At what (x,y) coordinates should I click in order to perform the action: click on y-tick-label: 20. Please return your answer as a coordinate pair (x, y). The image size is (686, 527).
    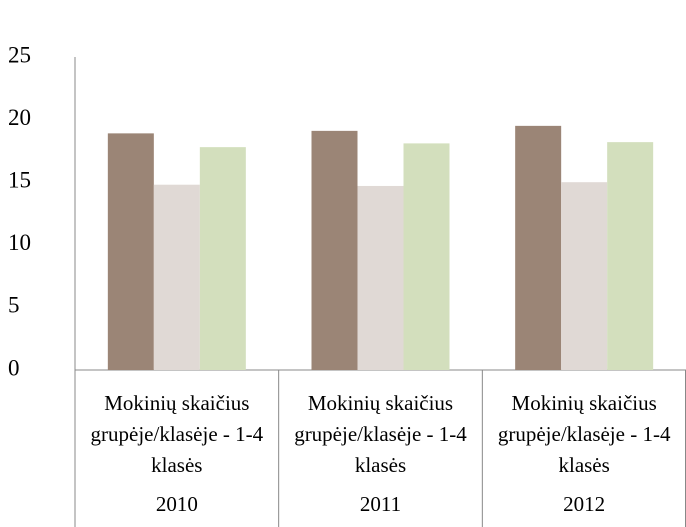
    Looking at the image, I should click on (19, 117).